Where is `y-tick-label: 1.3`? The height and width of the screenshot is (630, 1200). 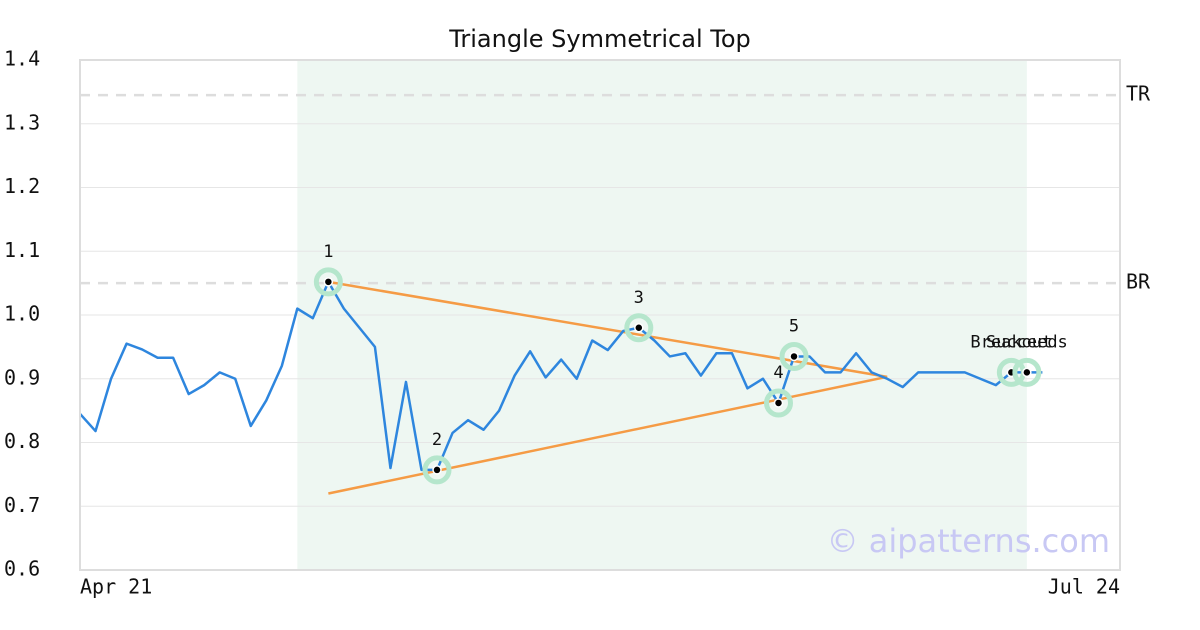 y-tick-label: 1.3 is located at coordinates (22, 122).